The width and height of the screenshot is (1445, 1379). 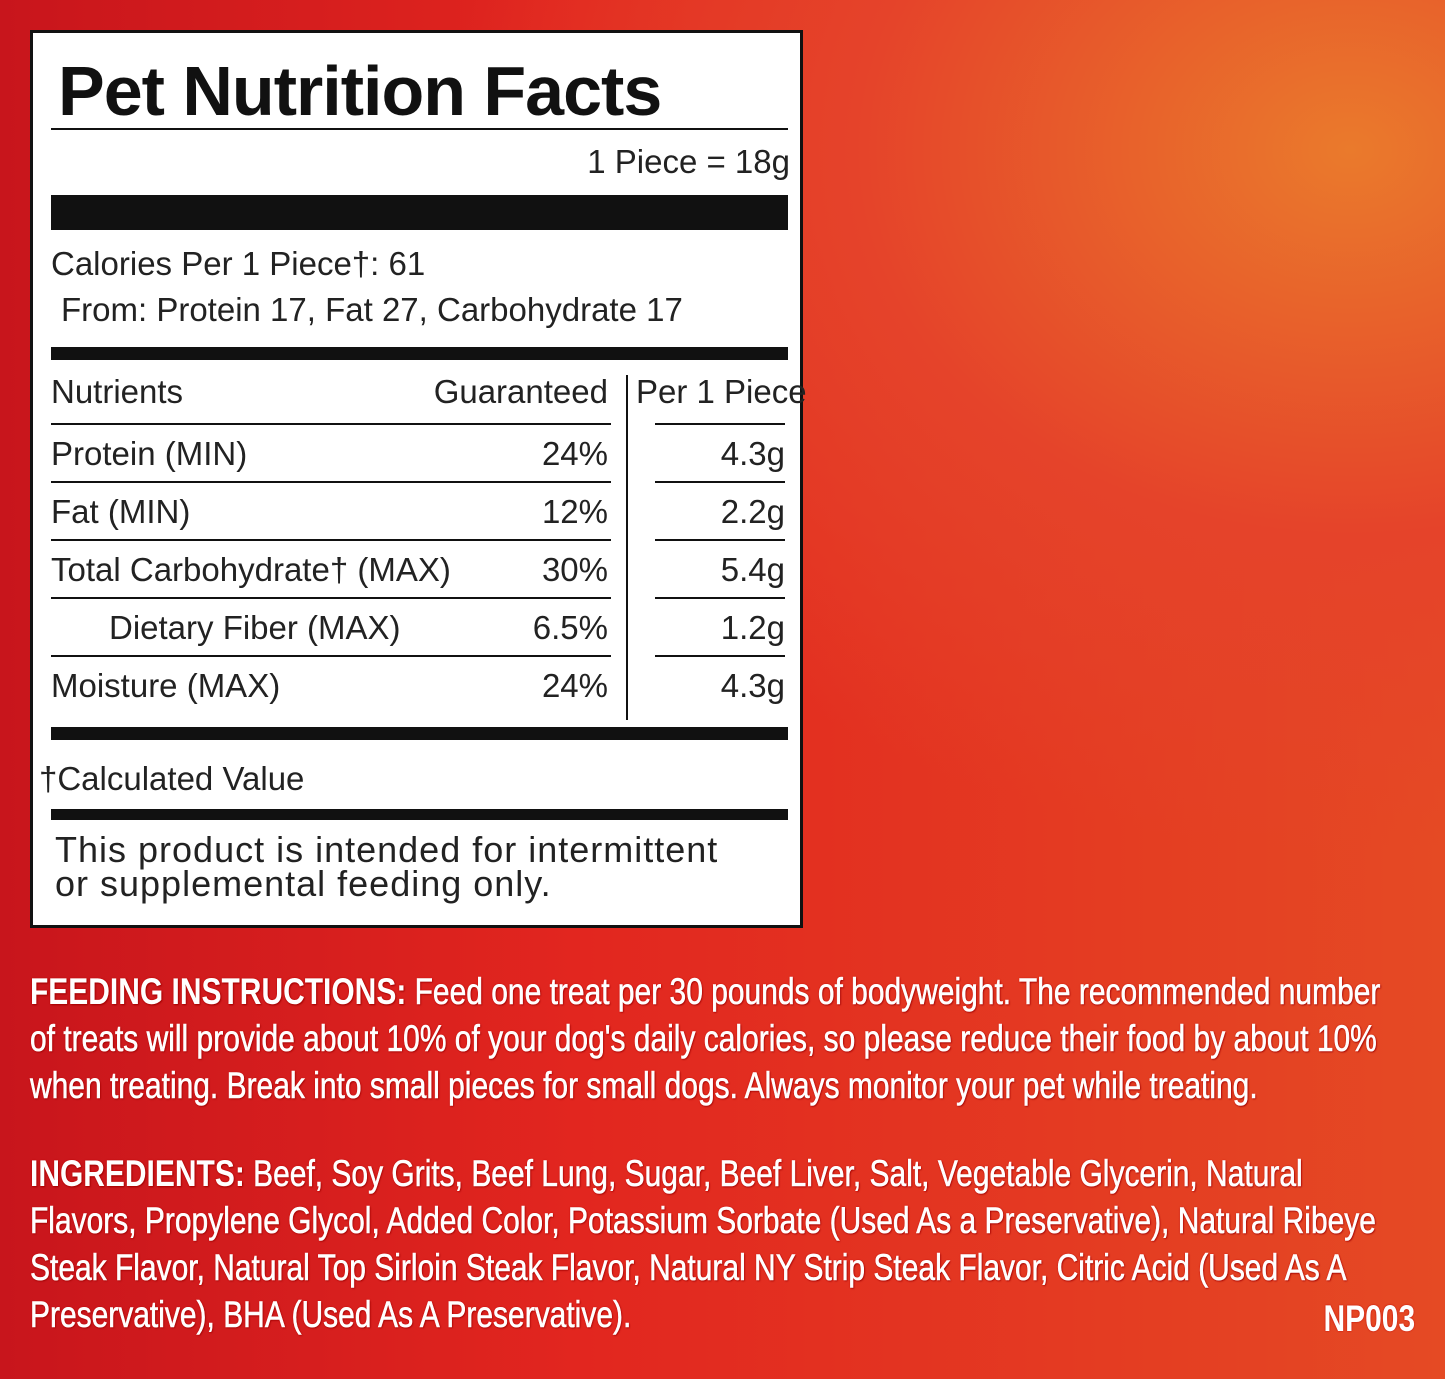 What do you see at coordinates (419, 212) in the screenshot?
I see `thick-bar` at bounding box center [419, 212].